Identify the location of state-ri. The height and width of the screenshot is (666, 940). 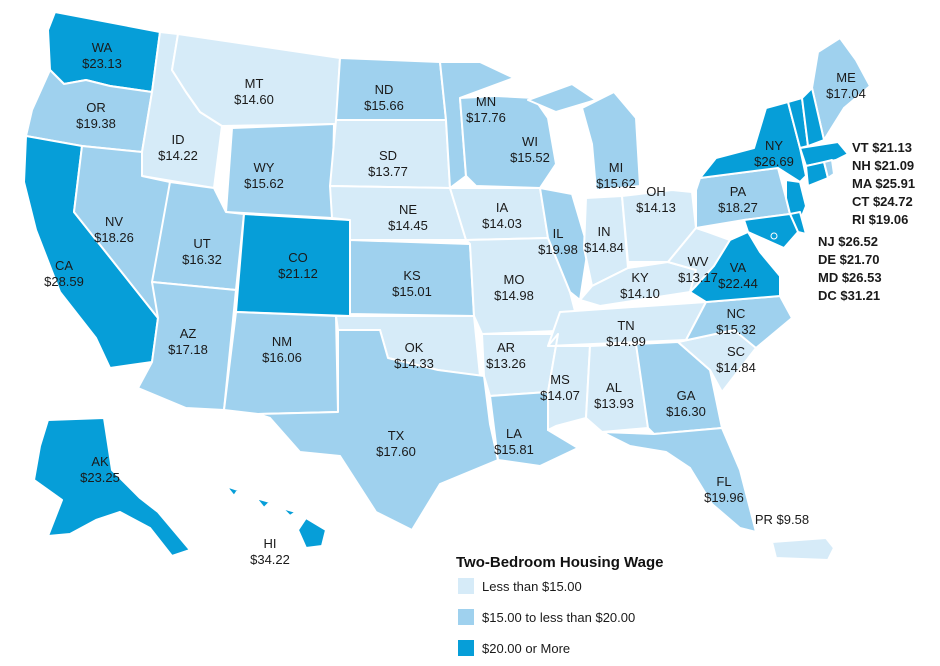
(829, 169).